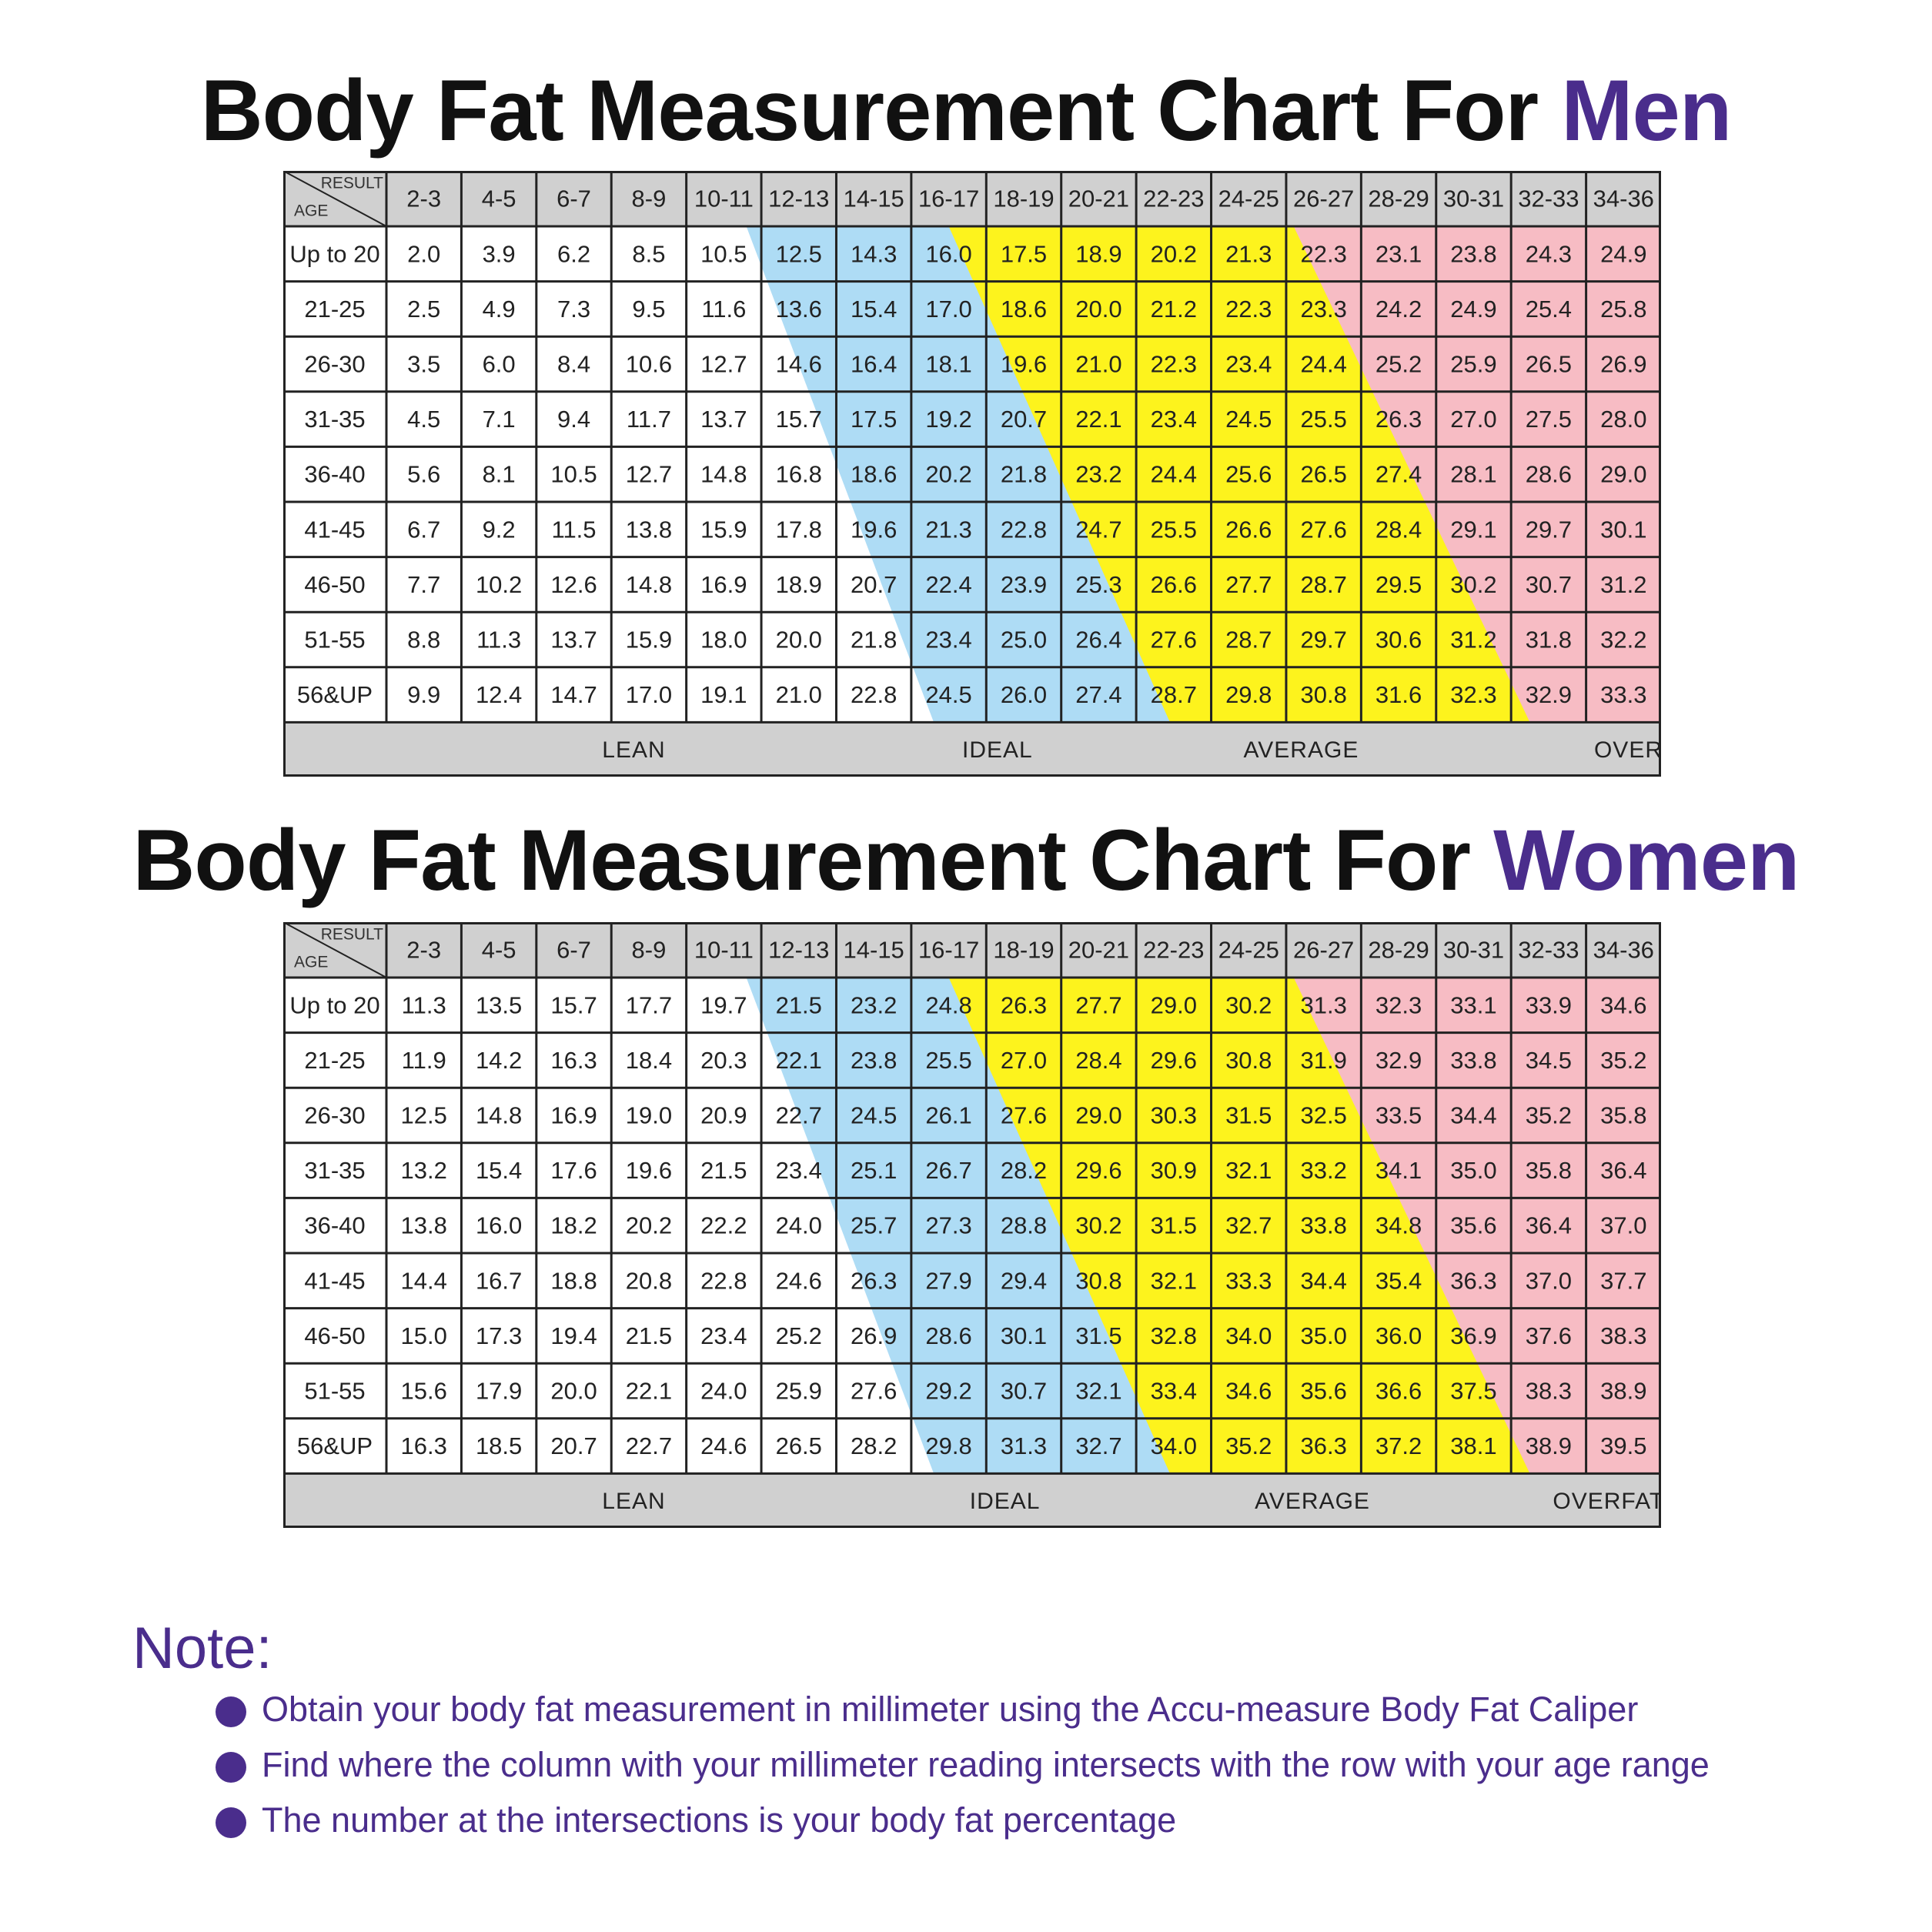  What do you see at coordinates (1248, 1280) in the screenshot?
I see `body-fat-cell: 33.3` at bounding box center [1248, 1280].